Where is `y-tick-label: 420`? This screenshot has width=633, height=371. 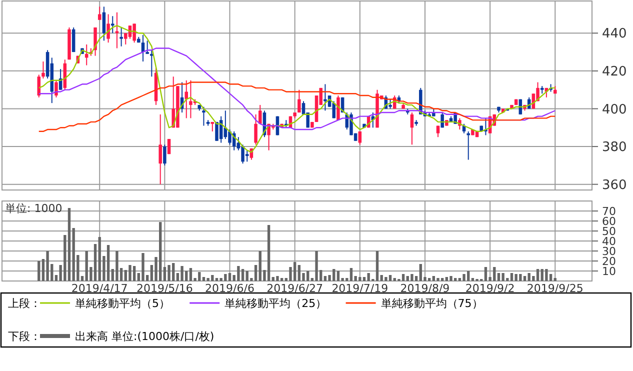 y-tick-label: 420 is located at coordinates (614, 72).